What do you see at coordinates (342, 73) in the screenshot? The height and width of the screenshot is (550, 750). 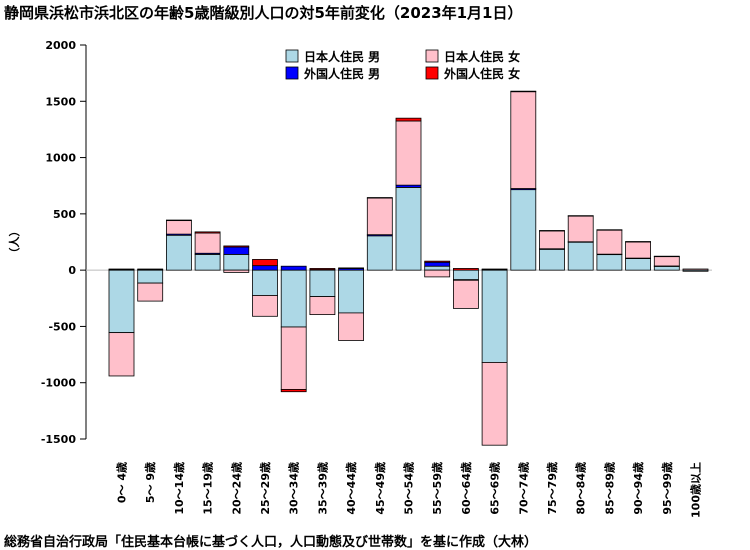 I see `legend-label: 外国人住民 男` at bounding box center [342, 73].